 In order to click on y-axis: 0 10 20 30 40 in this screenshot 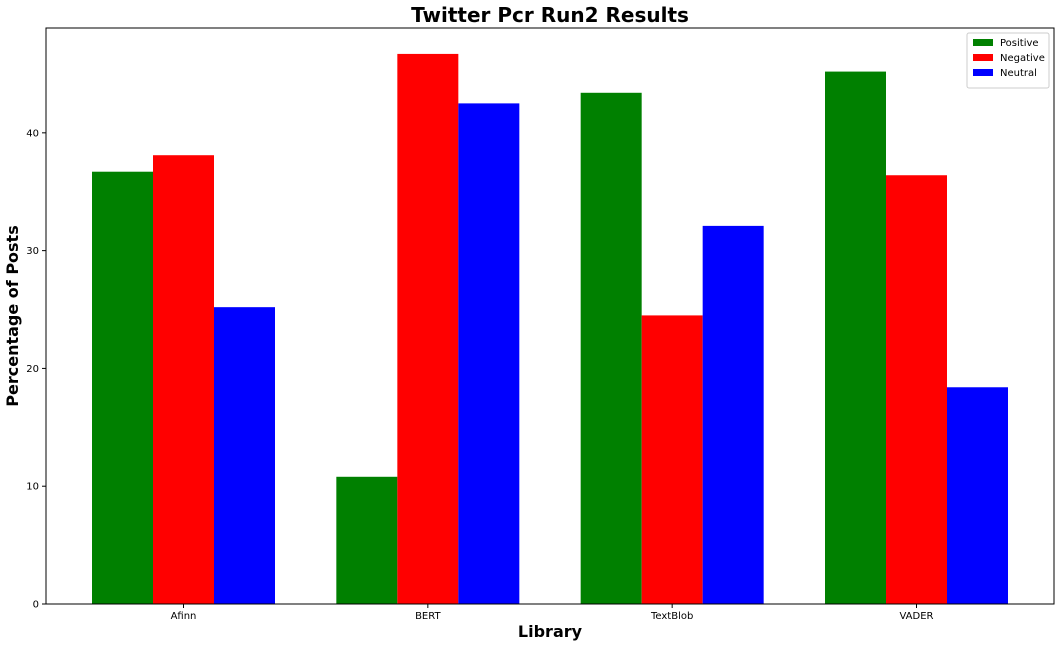, I will do `click(36, 369)`.